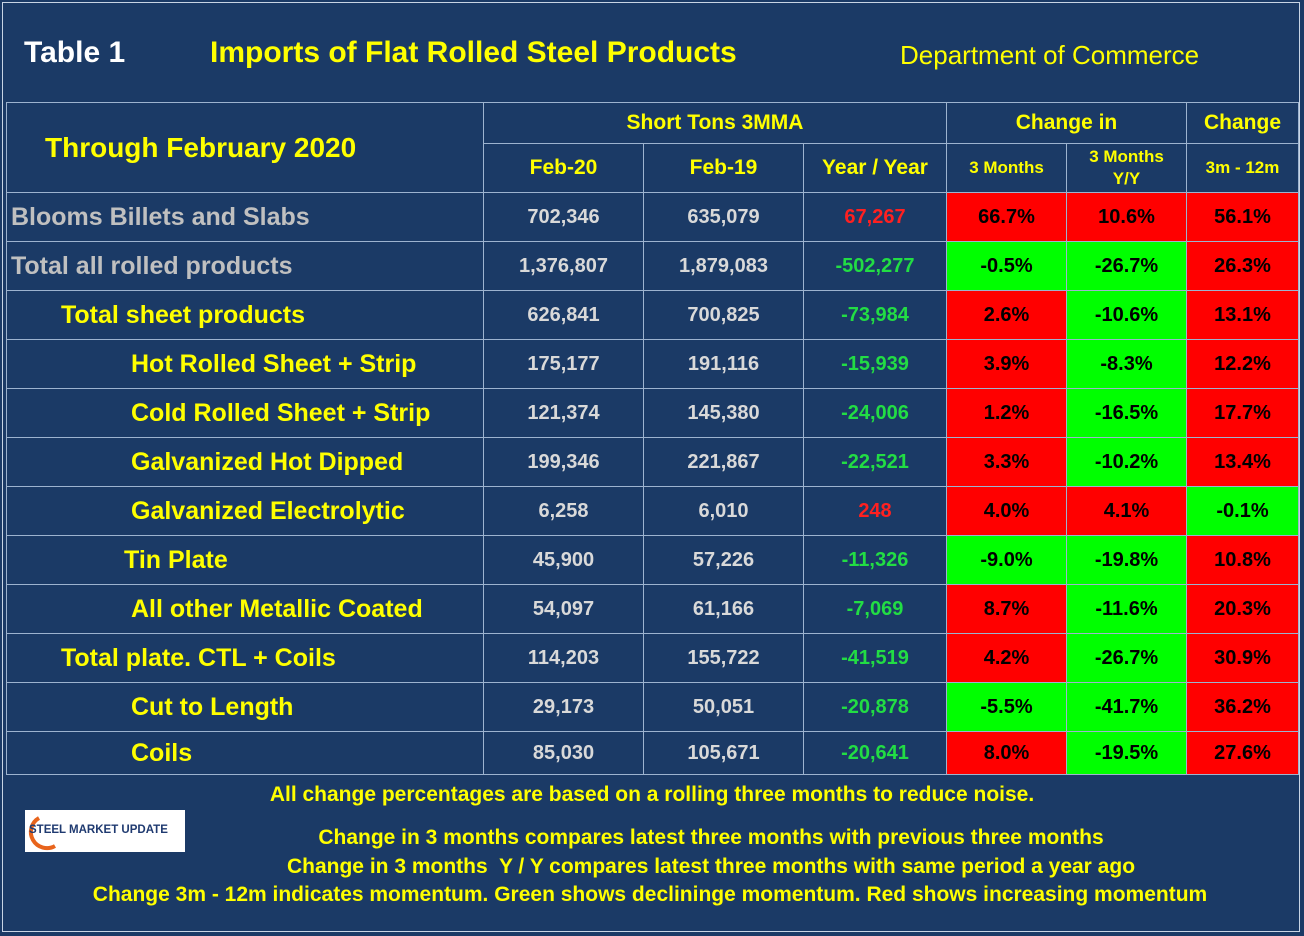 The height and width of the screenshot is (936, 1304). What do you see at coordinates (1006, 413) in the screenshot?
I see `percent-change-cell: 1.2%` at bounding box center [1006, 413].